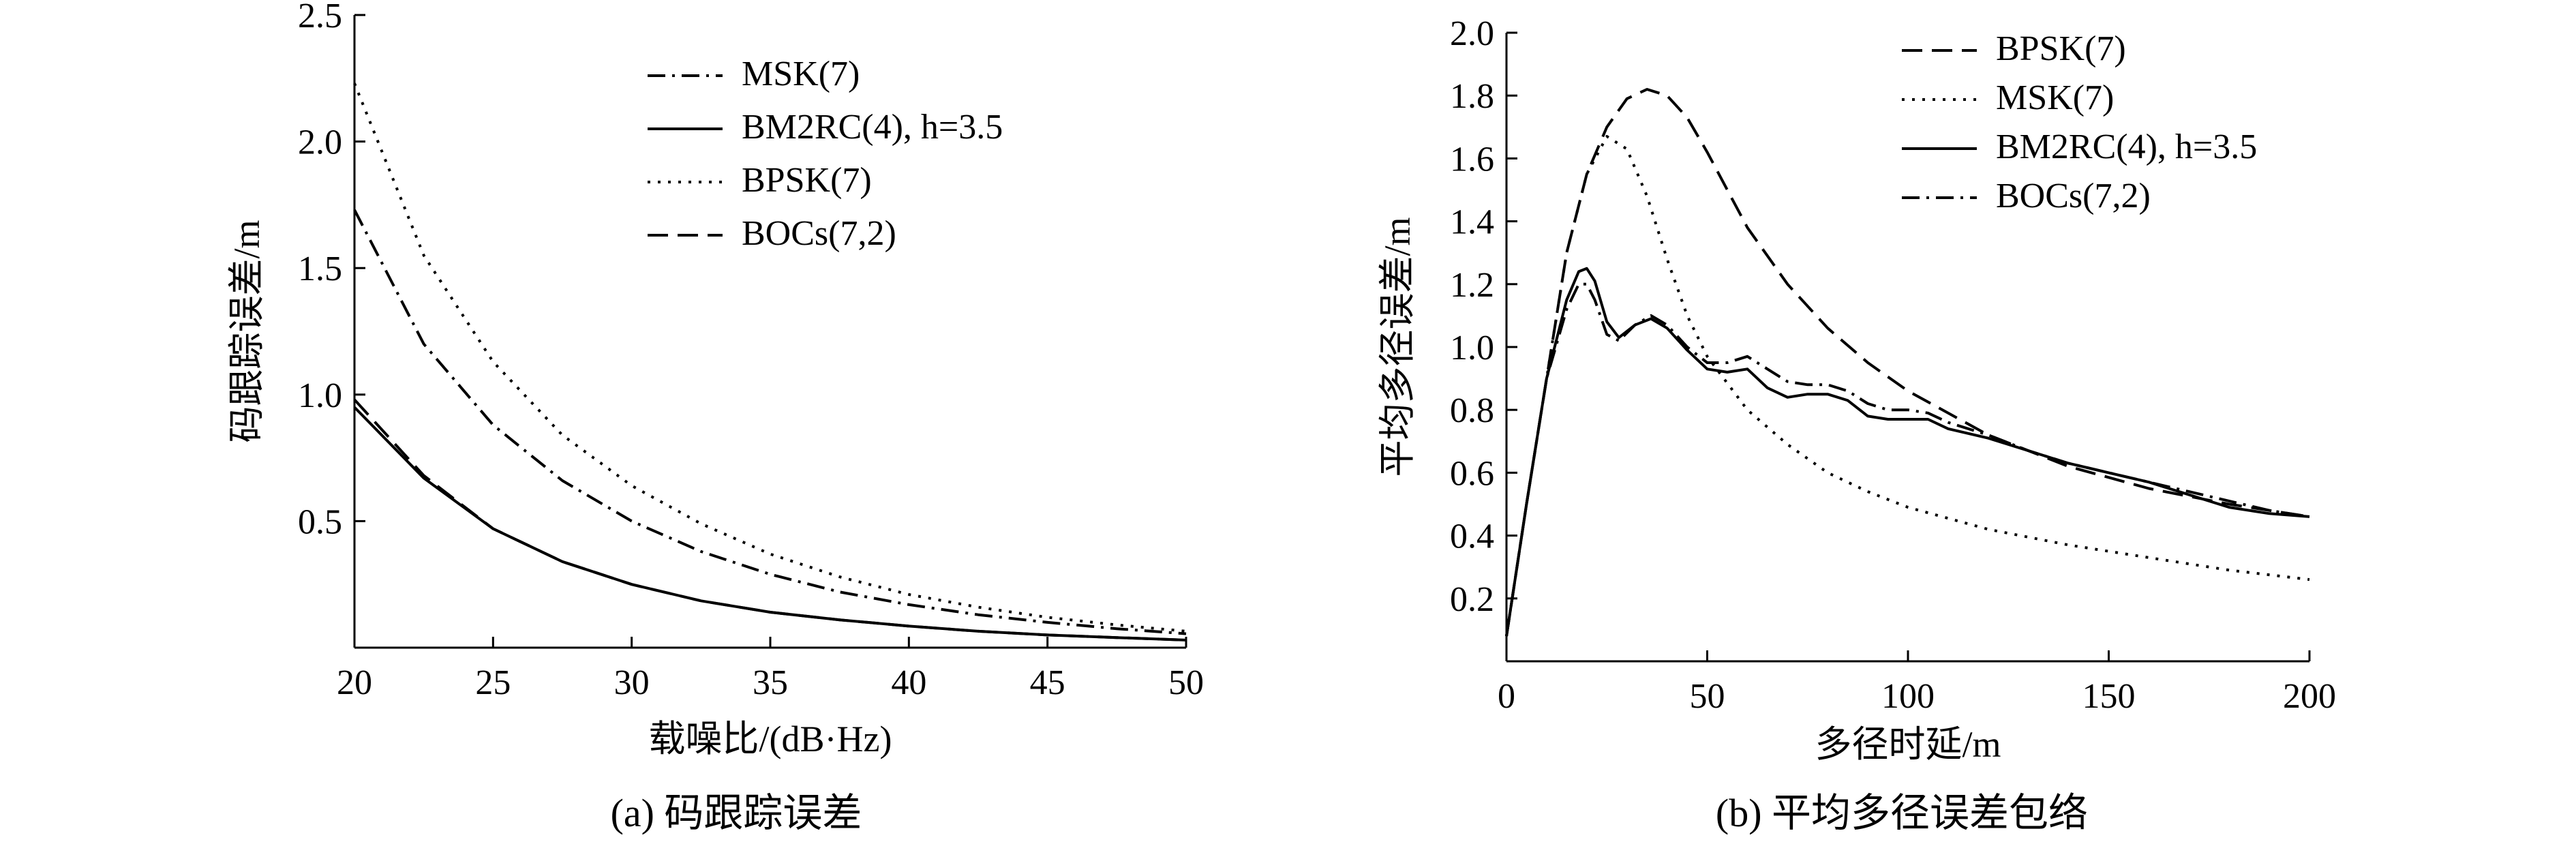 This screenshot has width=2576, height=844. What do you see at coordinates (355, 682) in the screenshot?
I see `x-tick-label: 20` at bounding box center [355, 682].